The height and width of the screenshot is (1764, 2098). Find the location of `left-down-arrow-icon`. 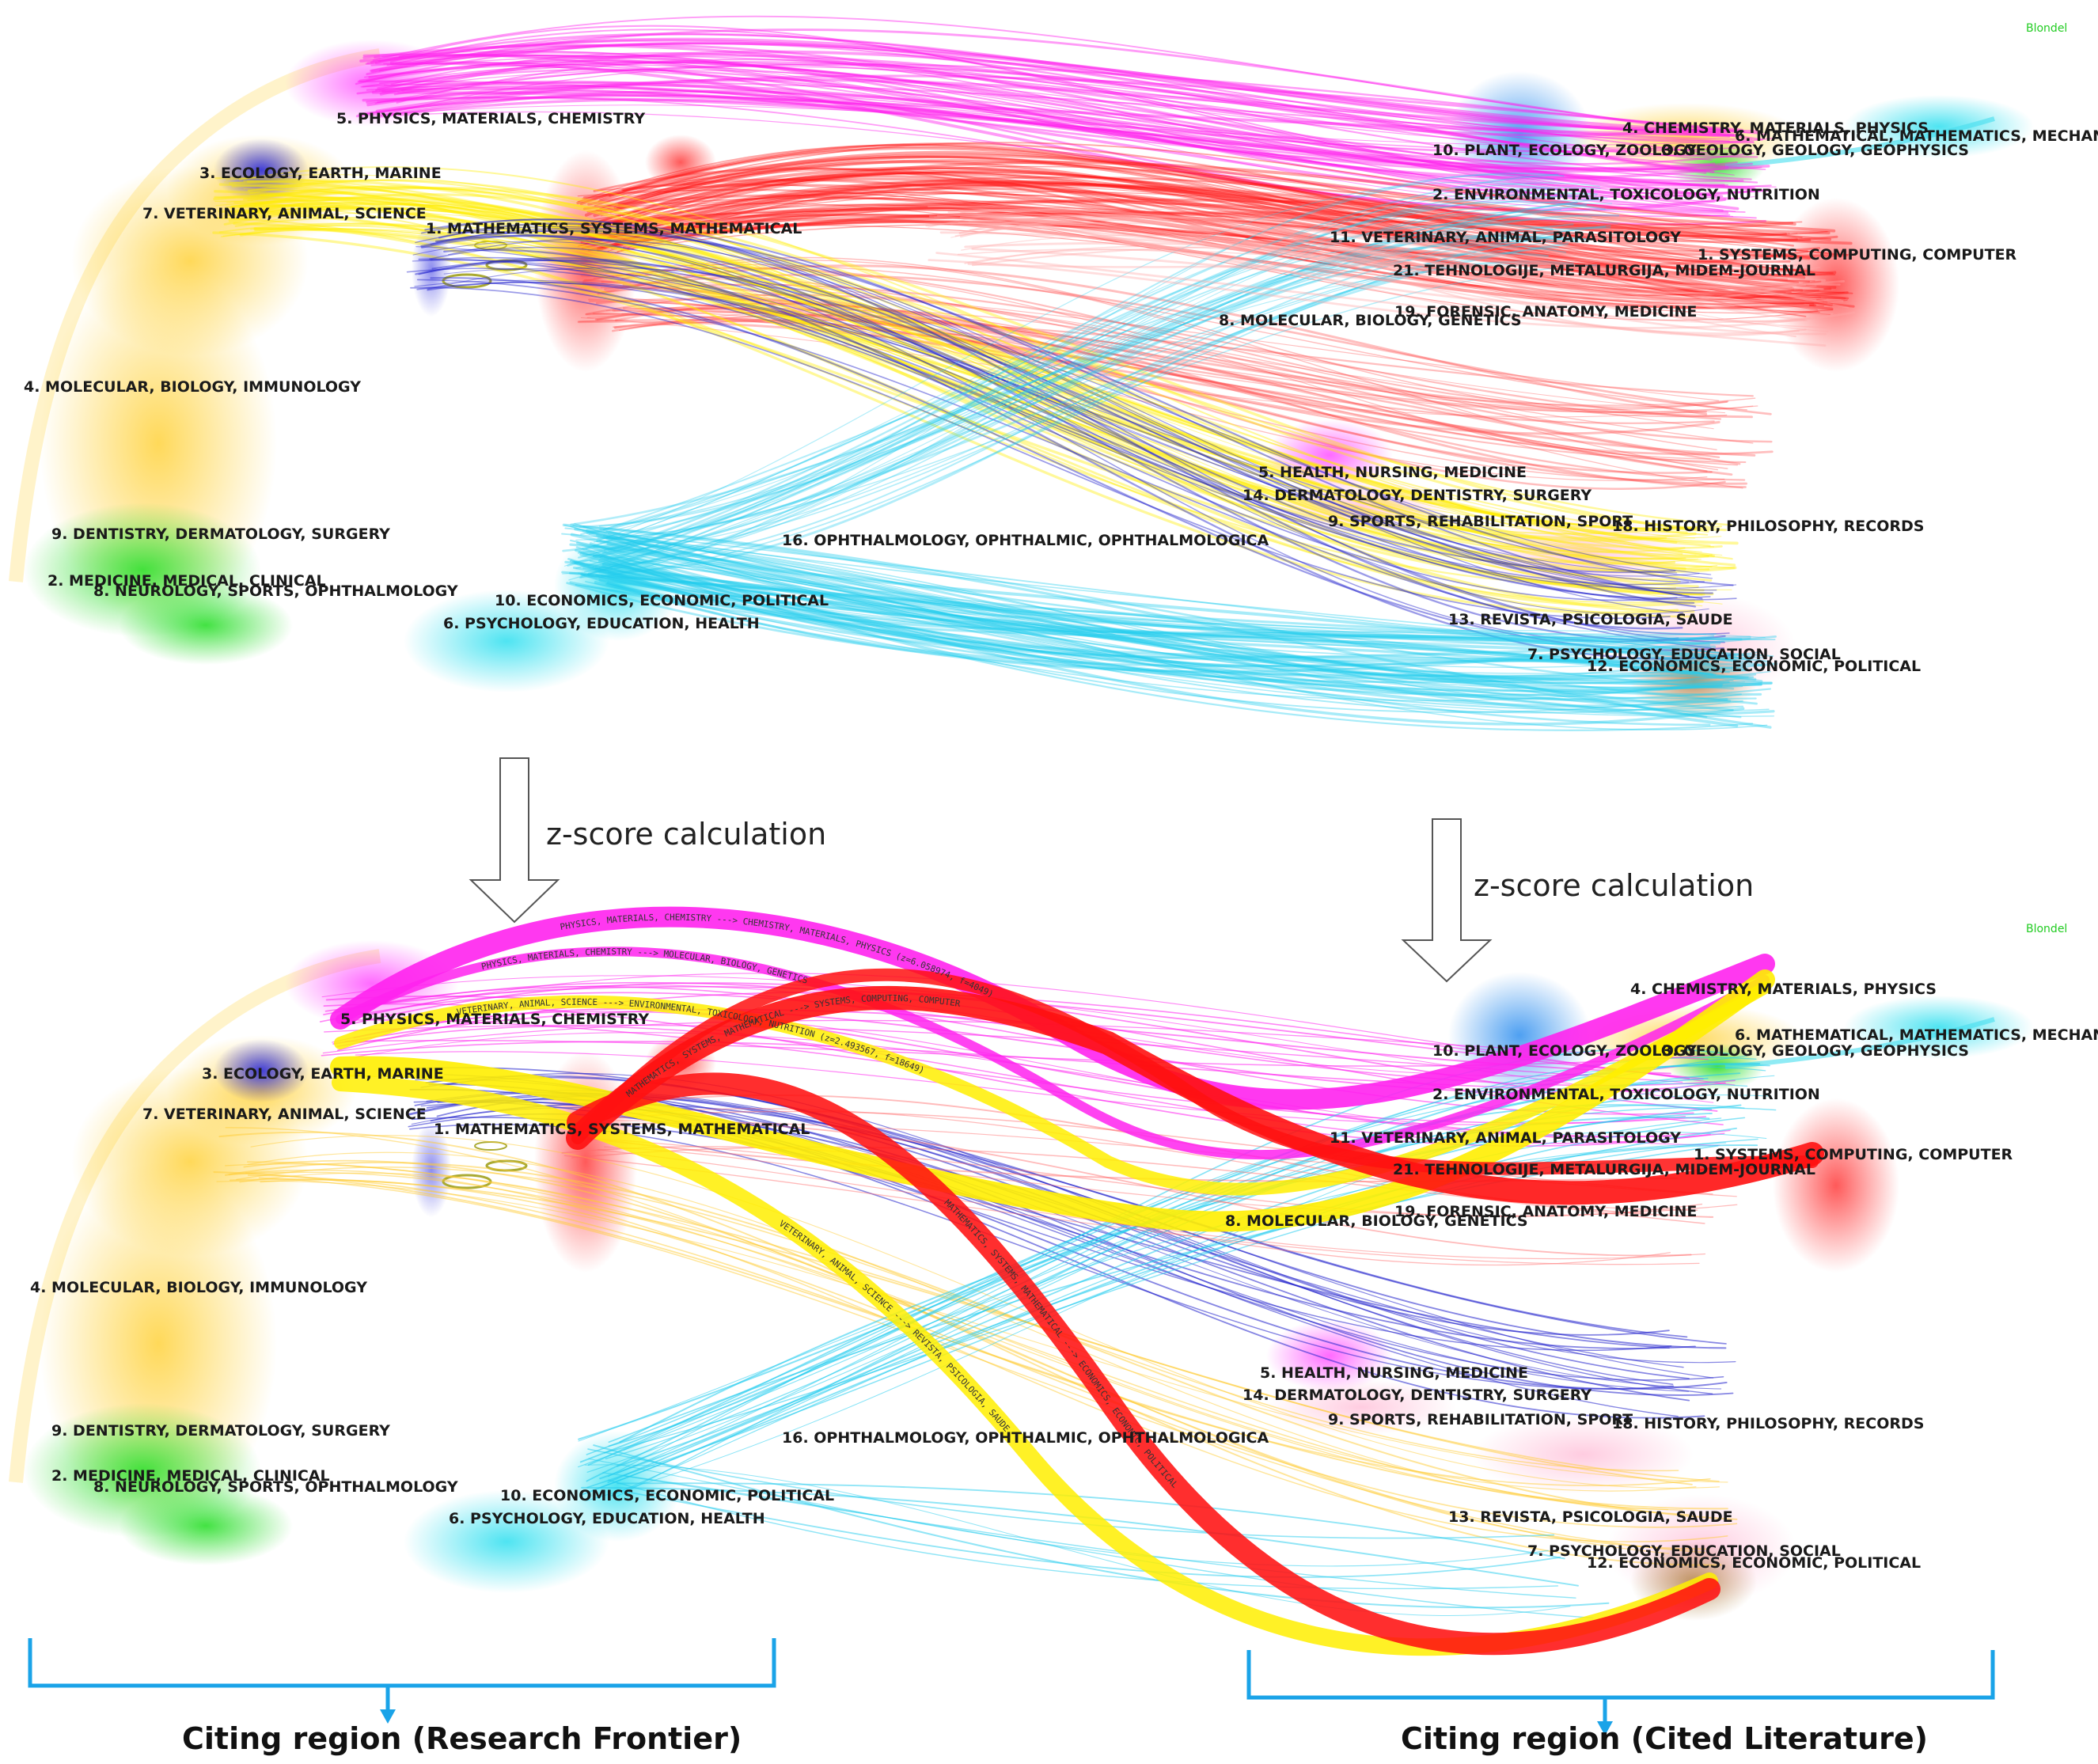

left-down-arrow-icon is located at coordinates (514, 840).